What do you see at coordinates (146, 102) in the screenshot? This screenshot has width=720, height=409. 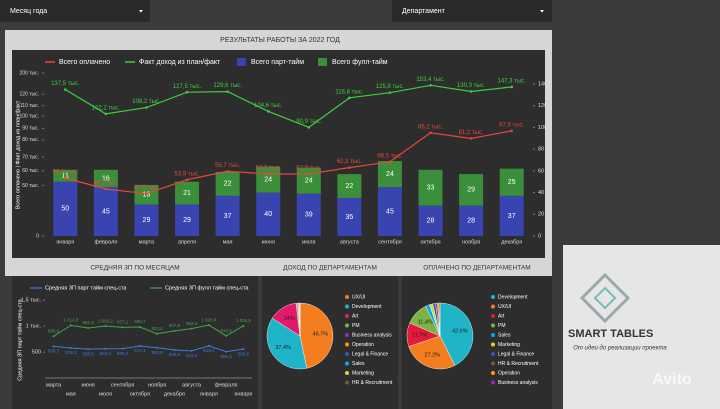 I see `point-label: 108,2 тыс.` at bounding box center [146, 102].